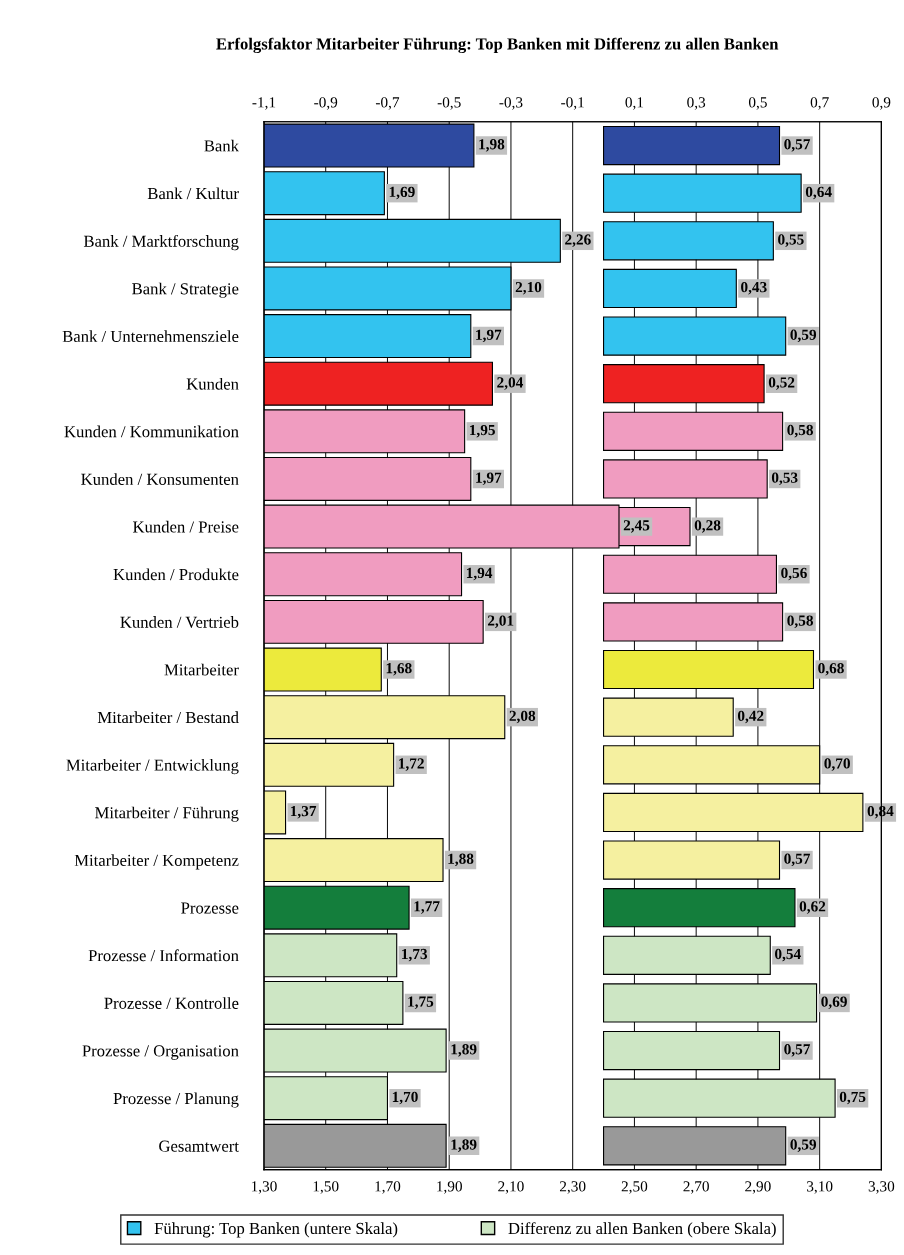 This screenshot has height=1255, width=904. Describe the element at coordinates (212, 383) in the screenshot. I see `y-tick-label: Kunden` at that location.